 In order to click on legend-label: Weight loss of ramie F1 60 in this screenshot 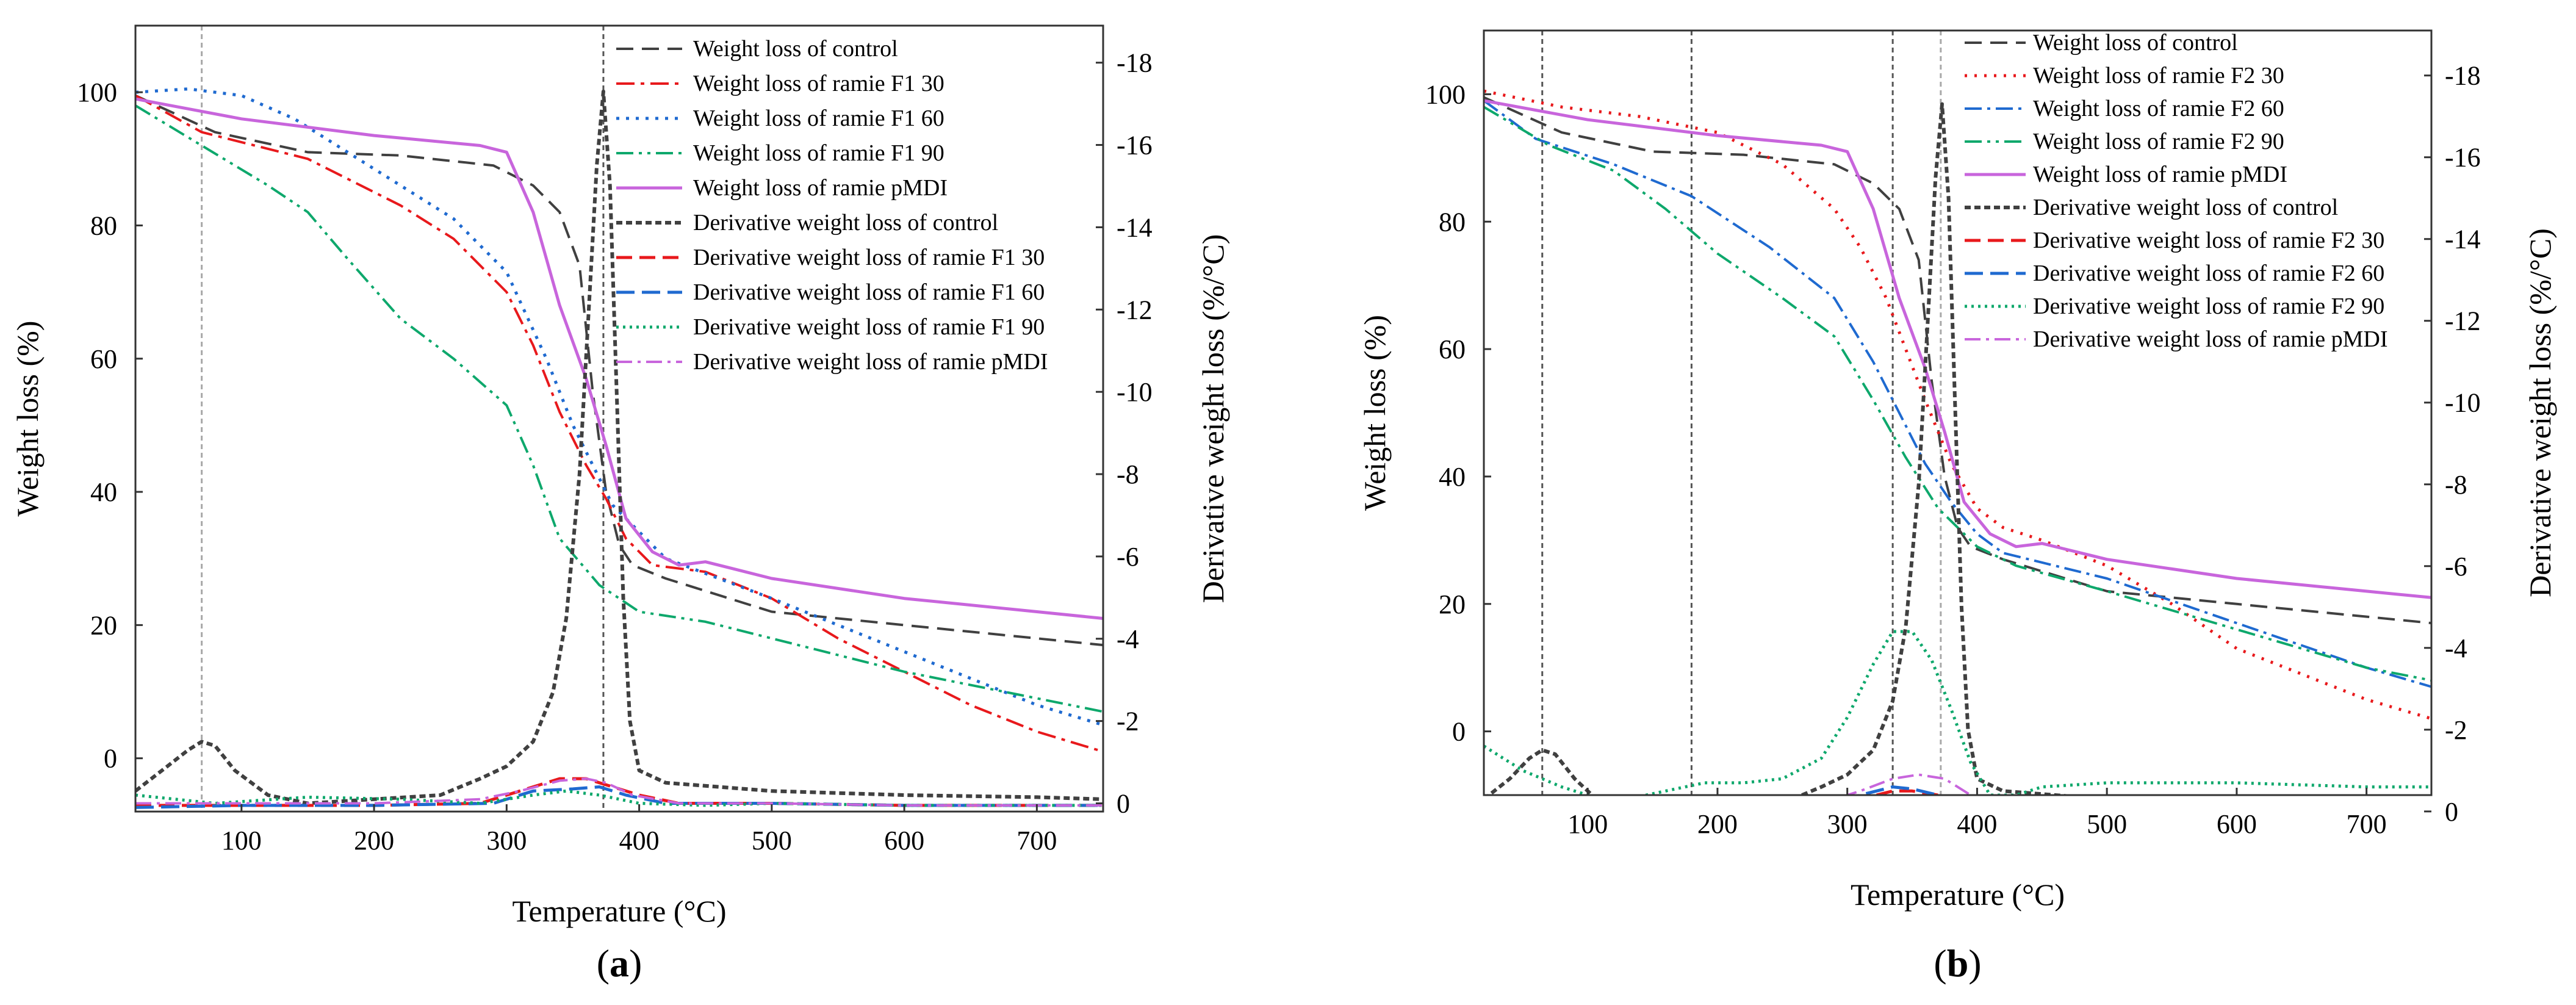, I will do `click(818, 118)`.